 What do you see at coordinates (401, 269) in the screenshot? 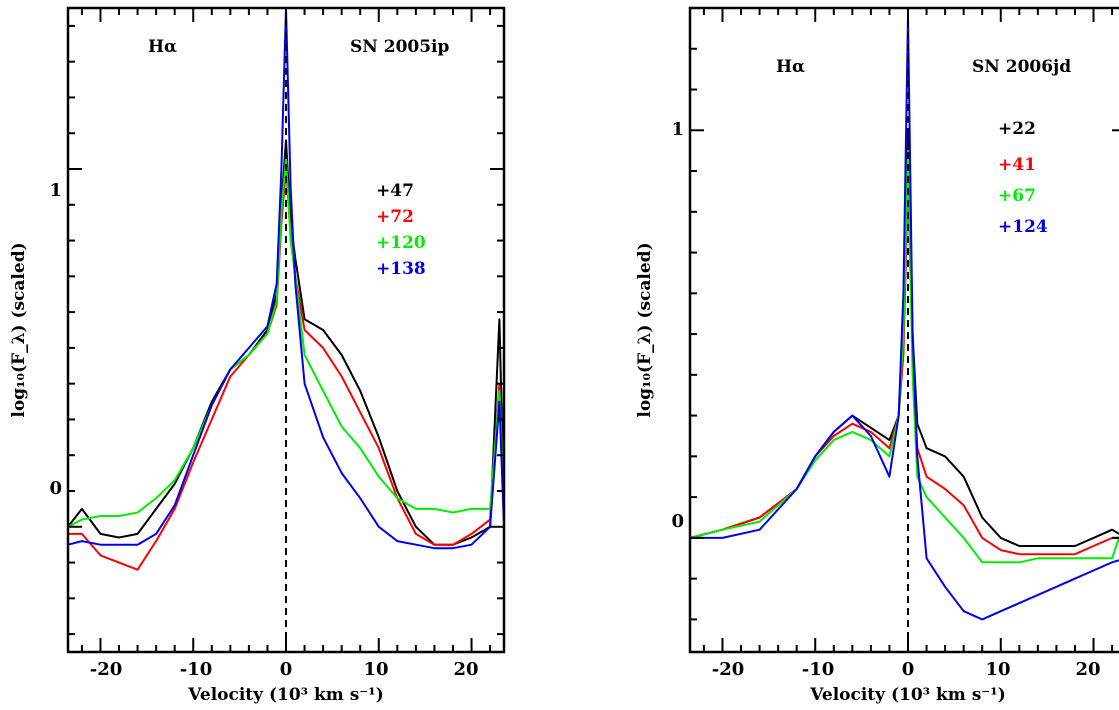
I see `legend-entry: +138` at bounding box center [401, 269].